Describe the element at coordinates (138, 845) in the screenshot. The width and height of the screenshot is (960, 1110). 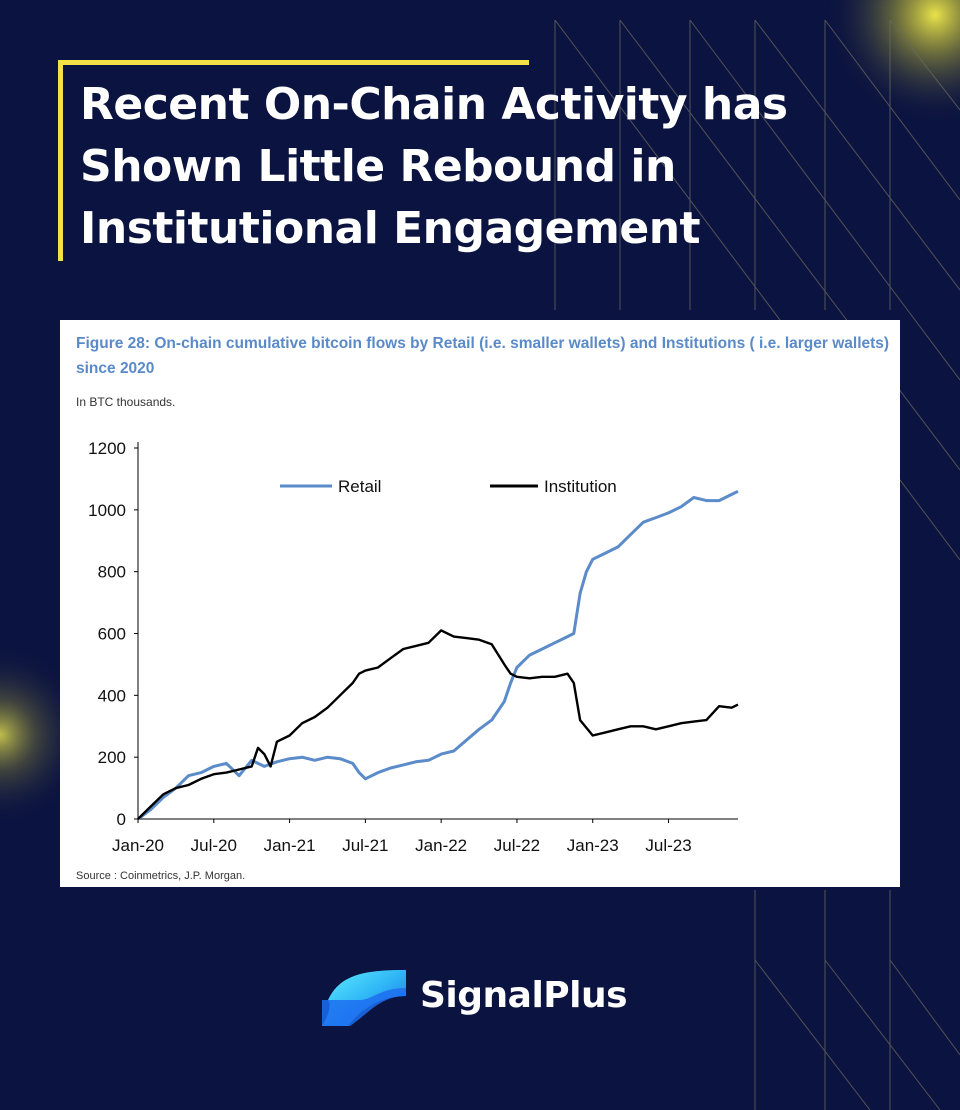
I see `x-tick-label: Jan-20` at that location.